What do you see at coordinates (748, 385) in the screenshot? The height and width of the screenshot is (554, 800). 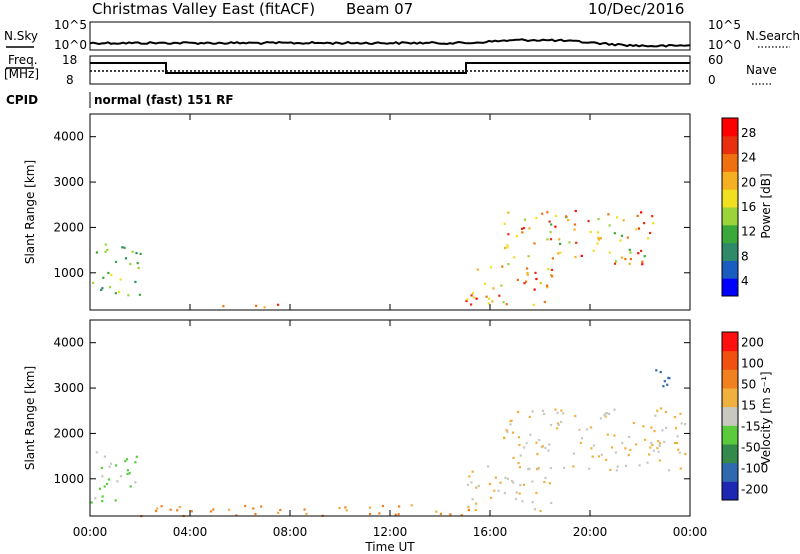 I see `colorbar-tick-label: 50` at bounding box center [748, 385].